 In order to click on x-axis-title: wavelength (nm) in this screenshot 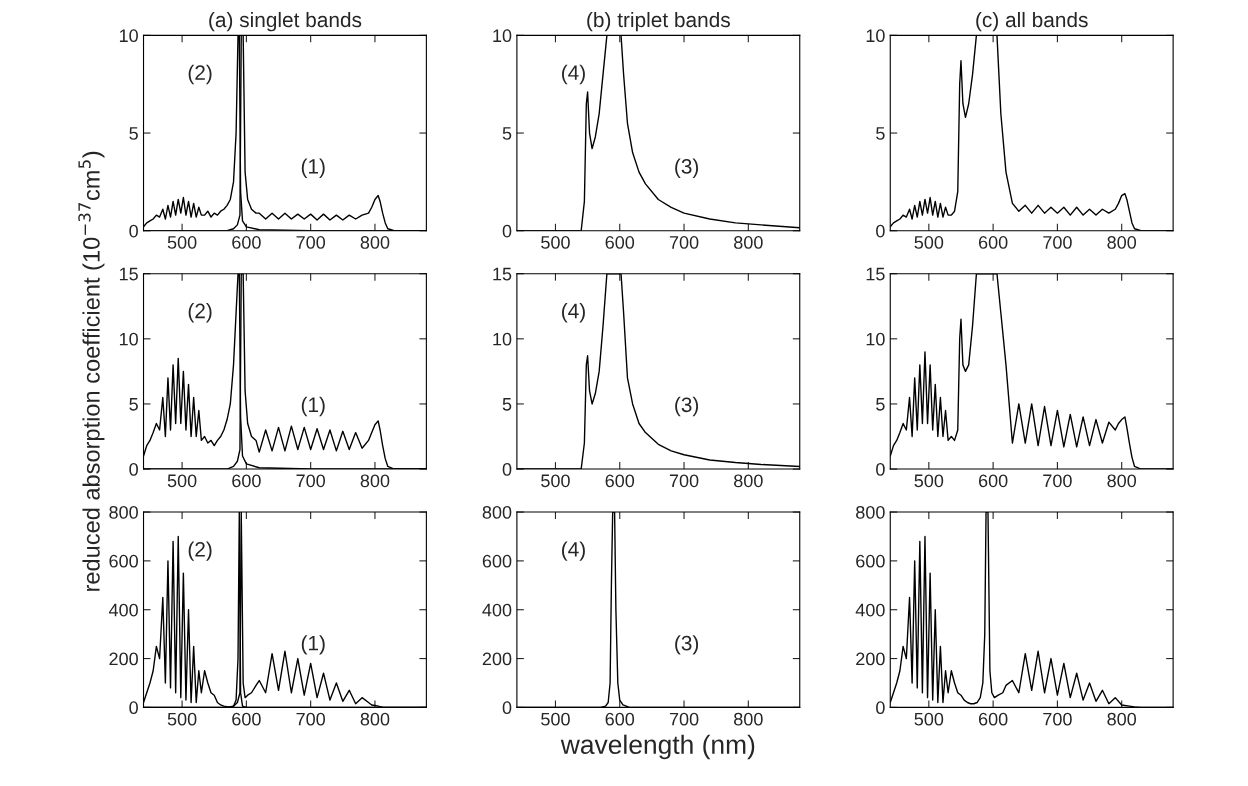, I will do `click(657, 747)`.